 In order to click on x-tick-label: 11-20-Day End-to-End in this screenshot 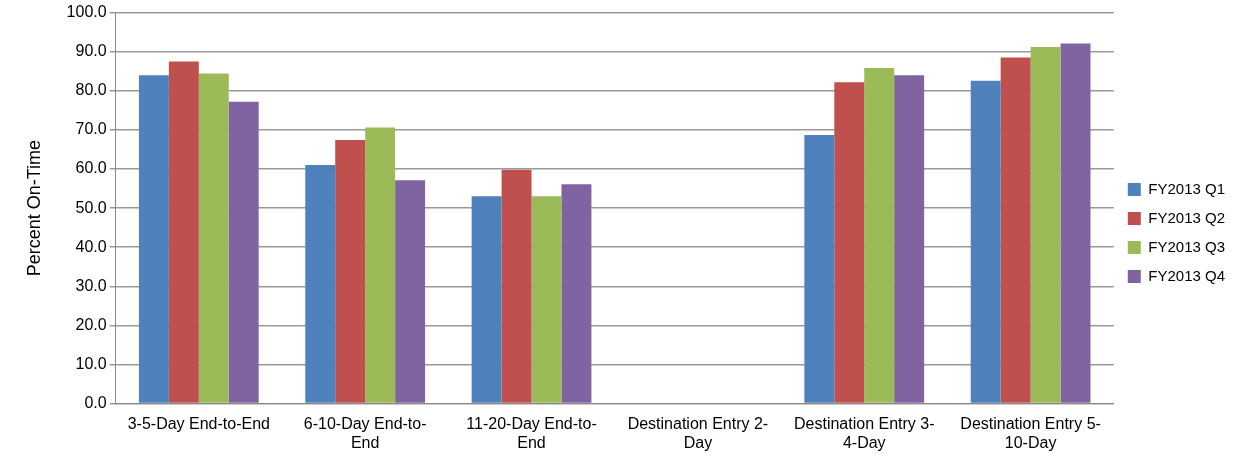, I will do `click(531, 432)`.